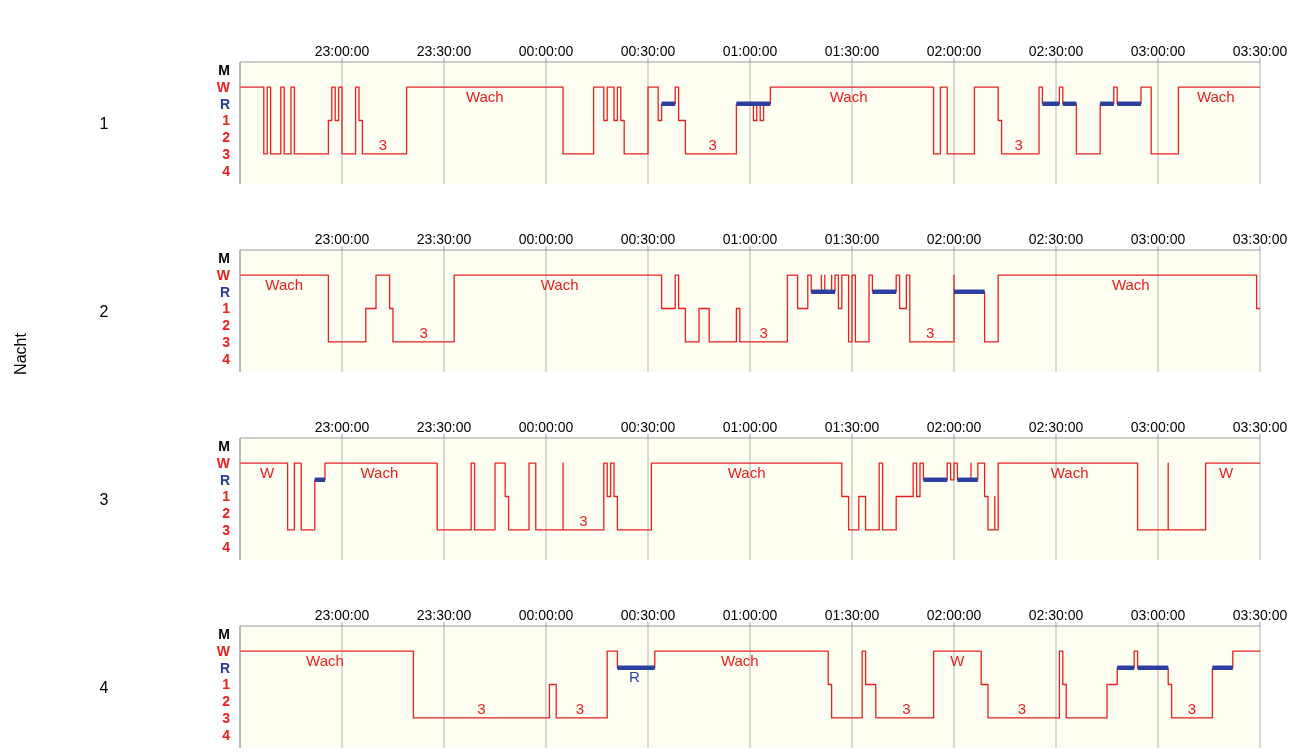 This screenshot has width=1302, height=755. What do you see at coordinates (634, 677) in the screenshot?
I see `annotation: R` at bounding box center [634, 677].